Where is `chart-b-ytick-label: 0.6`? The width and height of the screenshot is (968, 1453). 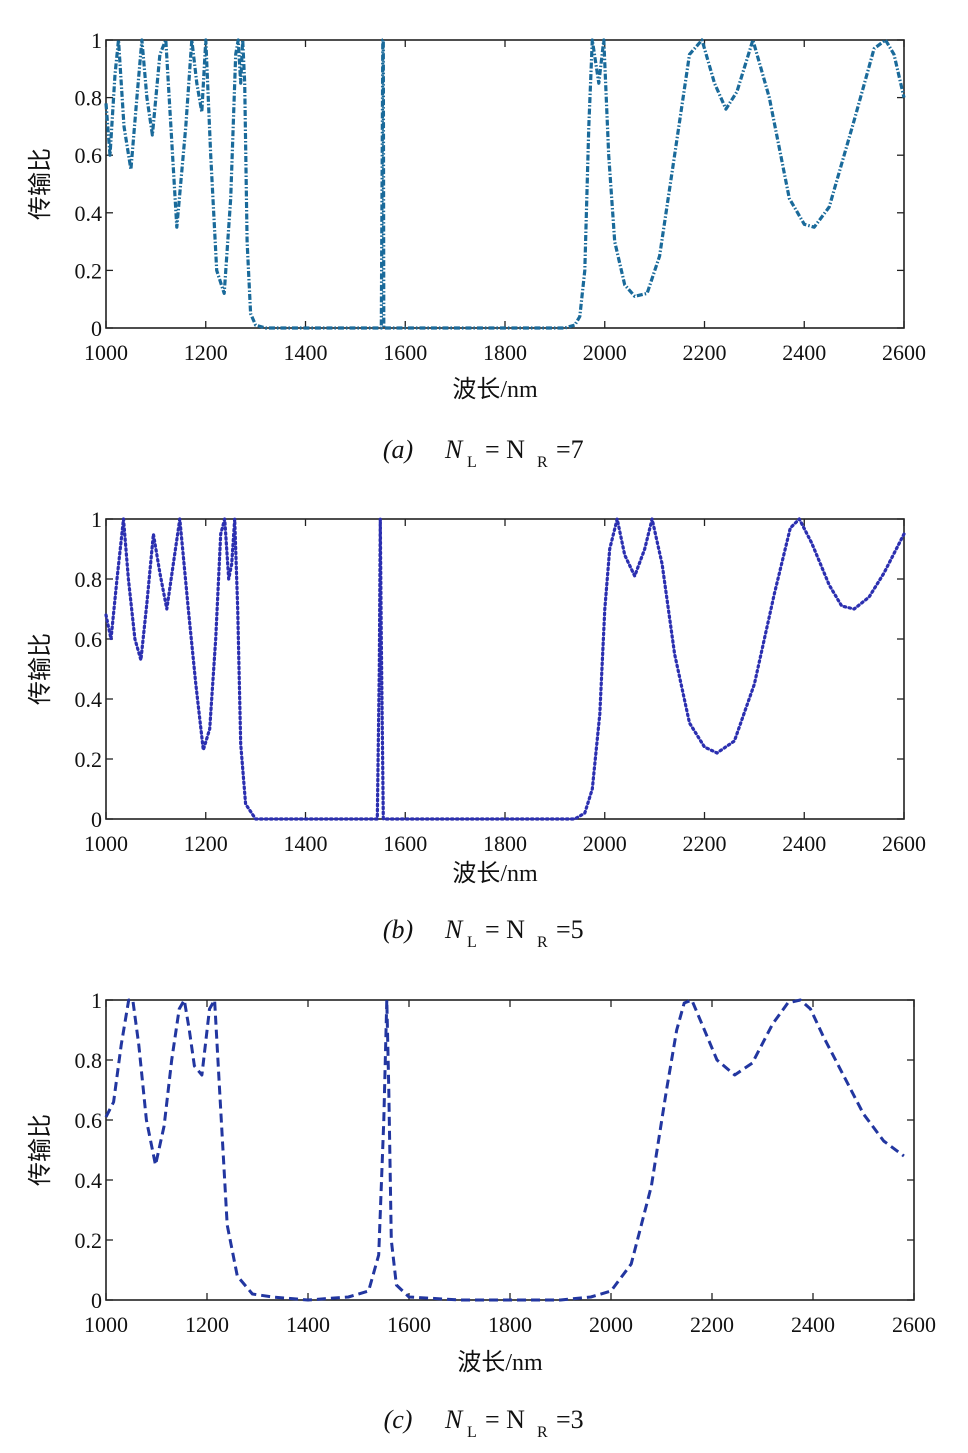 chart-b-ytick-label: 0.6 is located at coordinates (89, 639).